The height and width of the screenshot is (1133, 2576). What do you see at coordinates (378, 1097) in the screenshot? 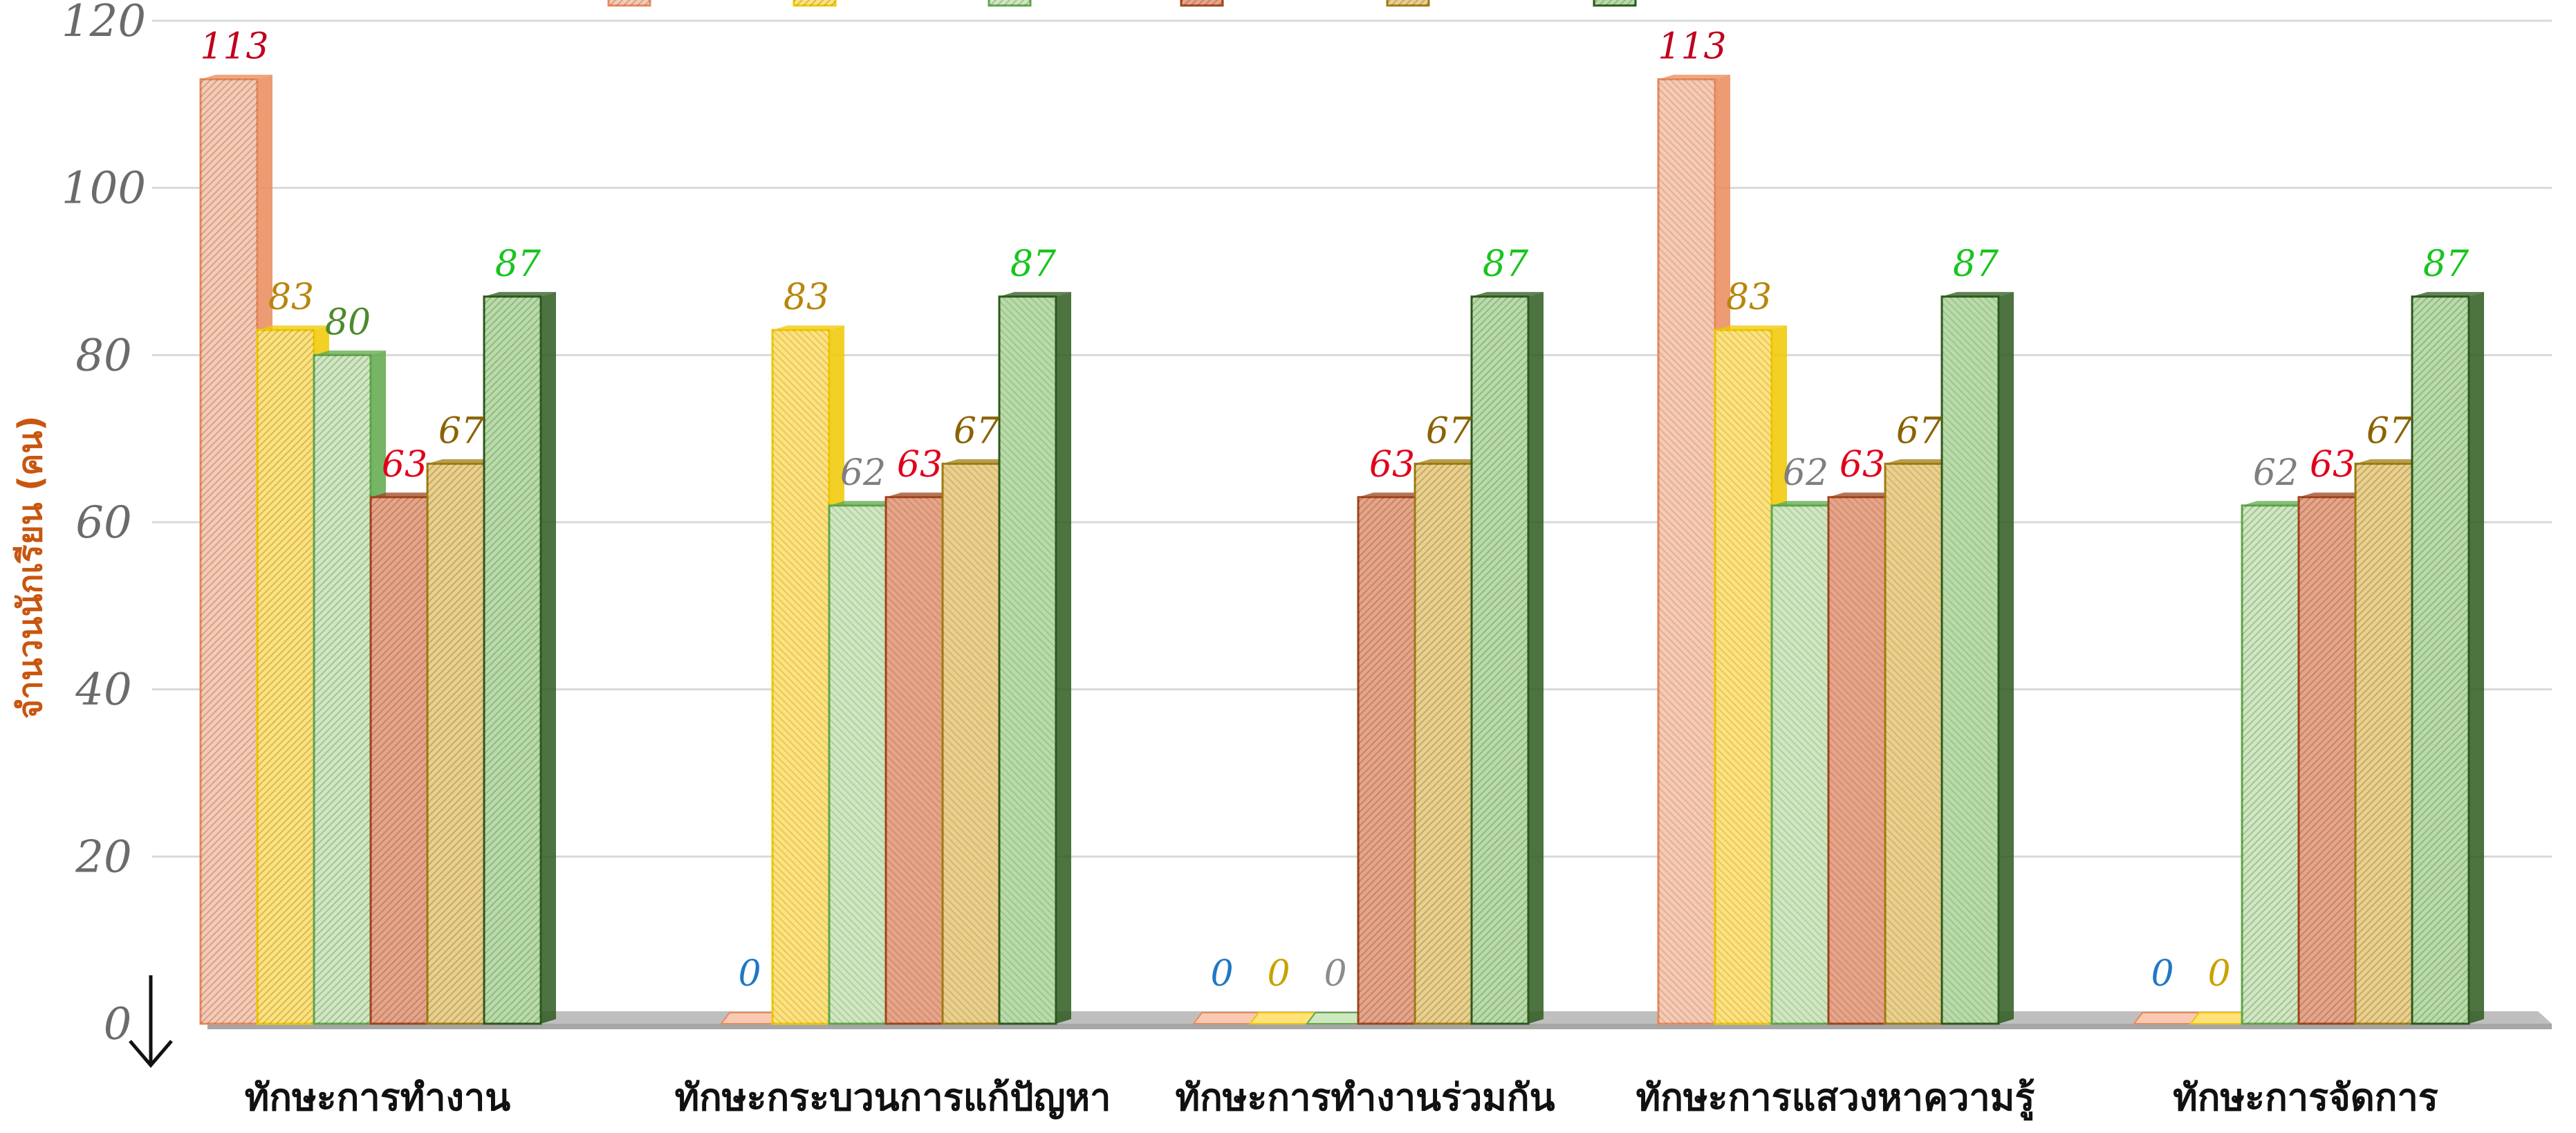
I see `category-label: ทักษะการทำงาน` at bounding box center [378, 1097].